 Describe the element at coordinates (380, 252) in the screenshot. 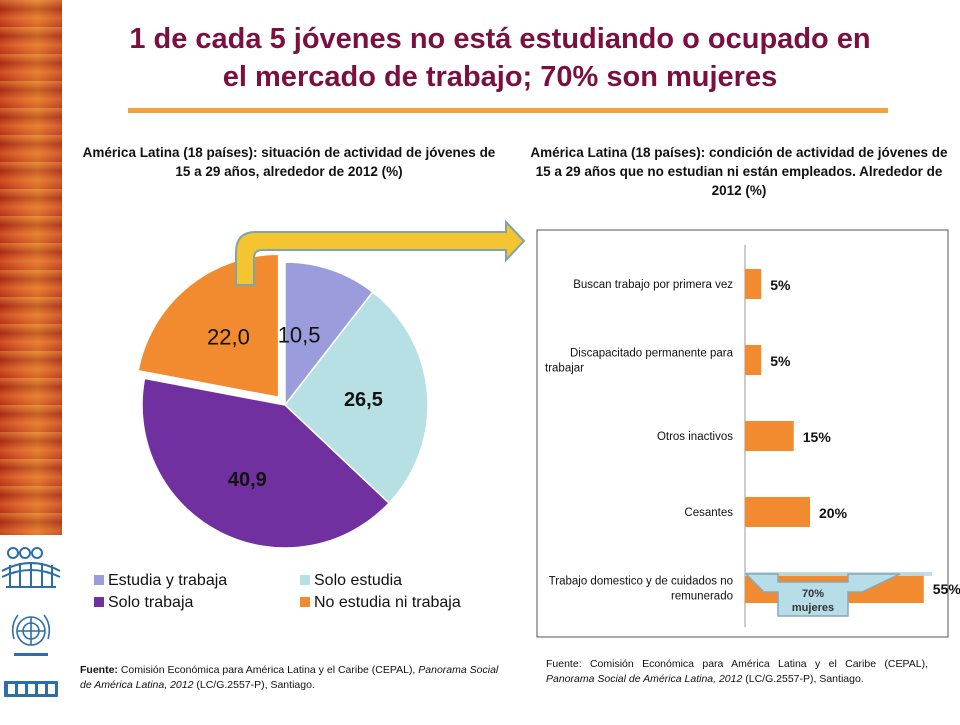

I see `connector-arrow-icon` at that location.